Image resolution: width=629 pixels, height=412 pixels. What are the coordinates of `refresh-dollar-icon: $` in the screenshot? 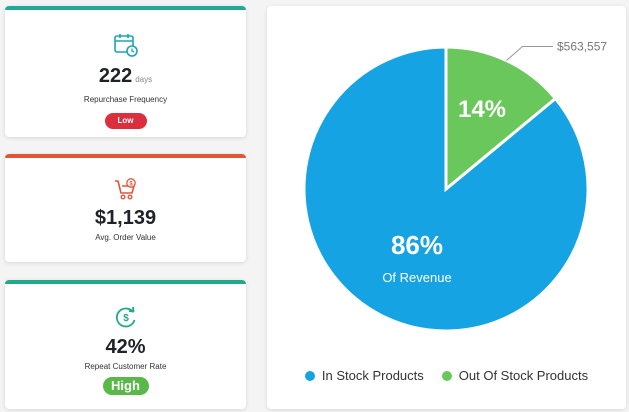 It's located at (125, 317).